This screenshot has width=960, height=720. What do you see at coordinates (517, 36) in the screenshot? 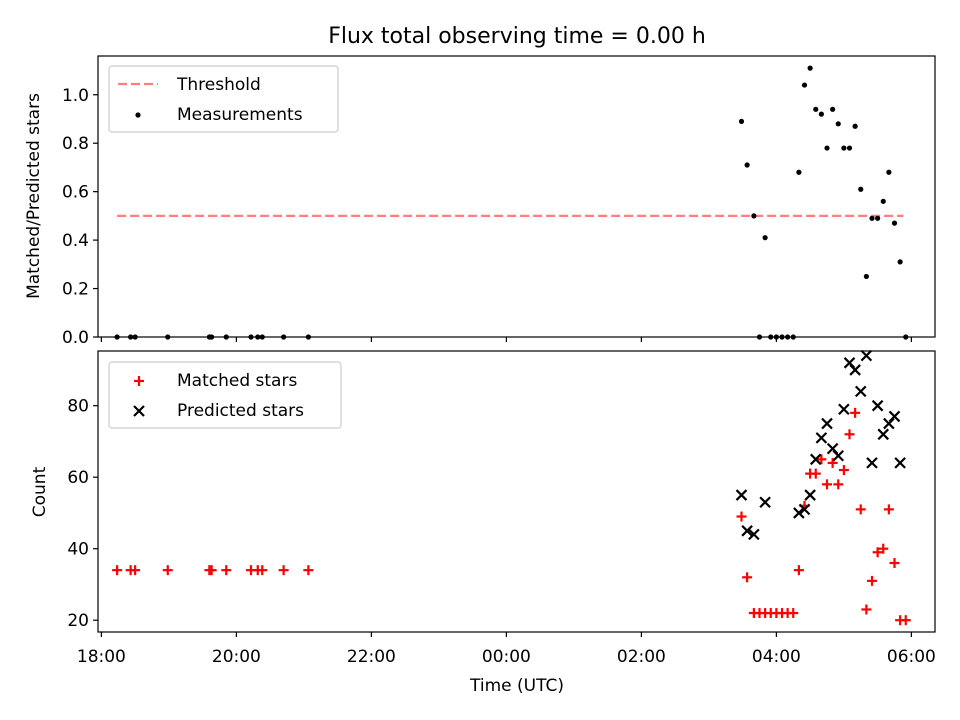
I see `chart-title: Flux total observing time = 0.00 h` at bounding box center [517, 36].